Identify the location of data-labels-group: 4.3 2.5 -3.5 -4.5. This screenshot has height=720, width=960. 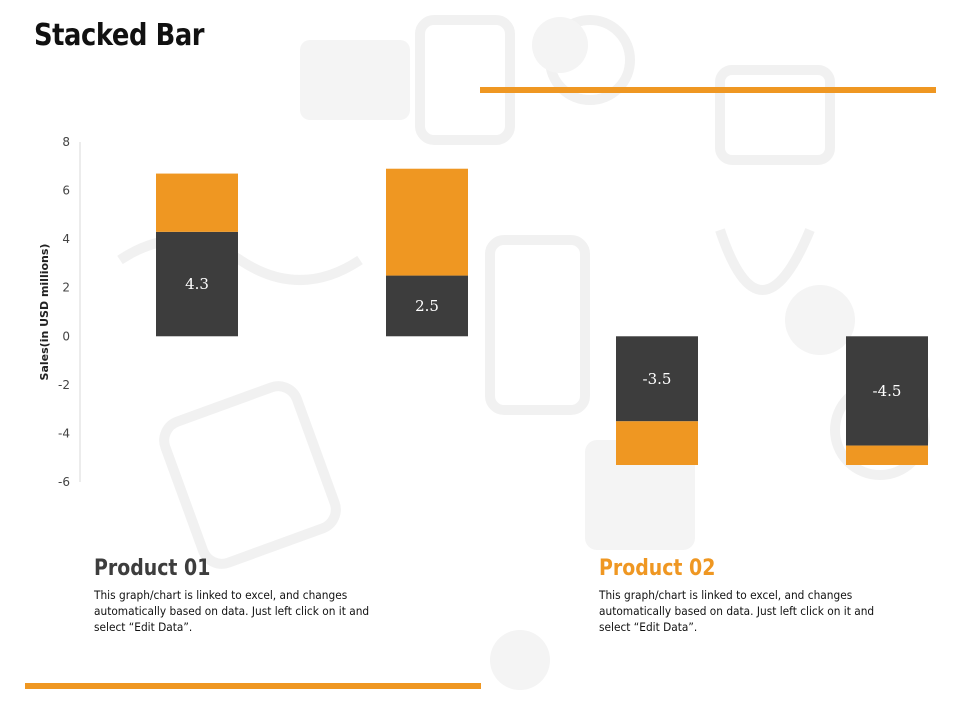
(543, 337).